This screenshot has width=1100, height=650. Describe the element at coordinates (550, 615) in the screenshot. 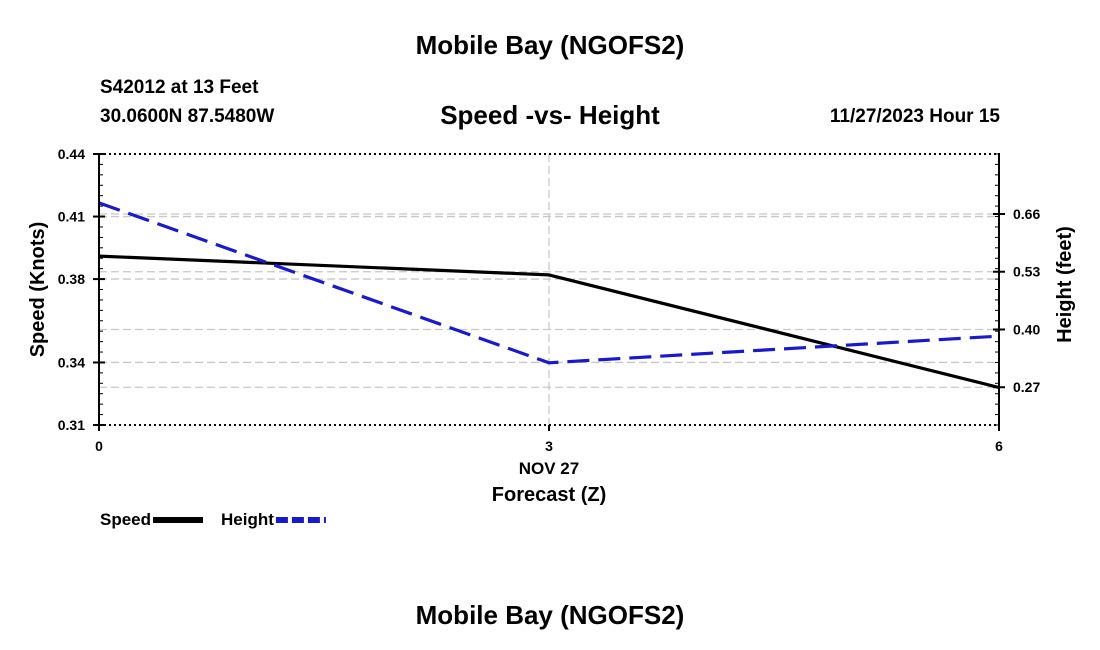

I see `bottom-title: Mobile Bay (NGOFS2)` at that location.